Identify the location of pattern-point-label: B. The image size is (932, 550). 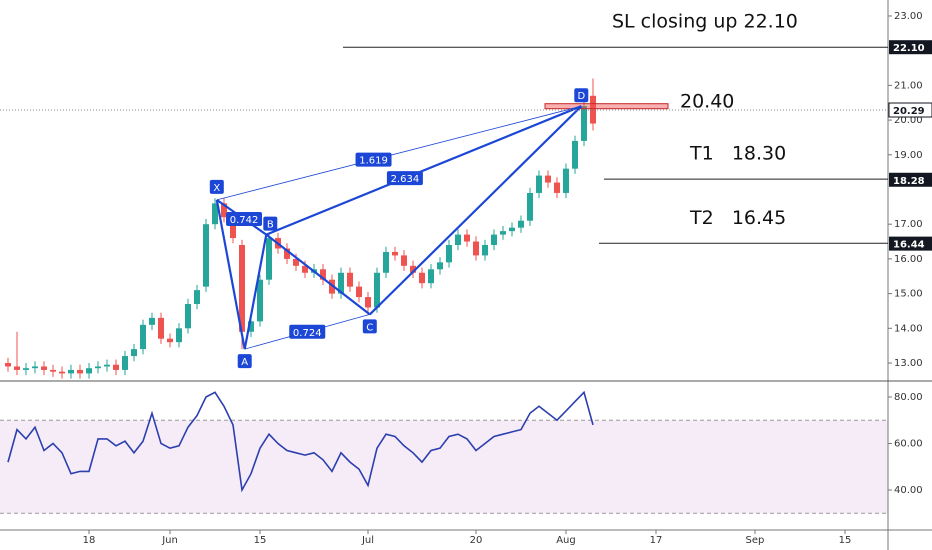
(270, 225).